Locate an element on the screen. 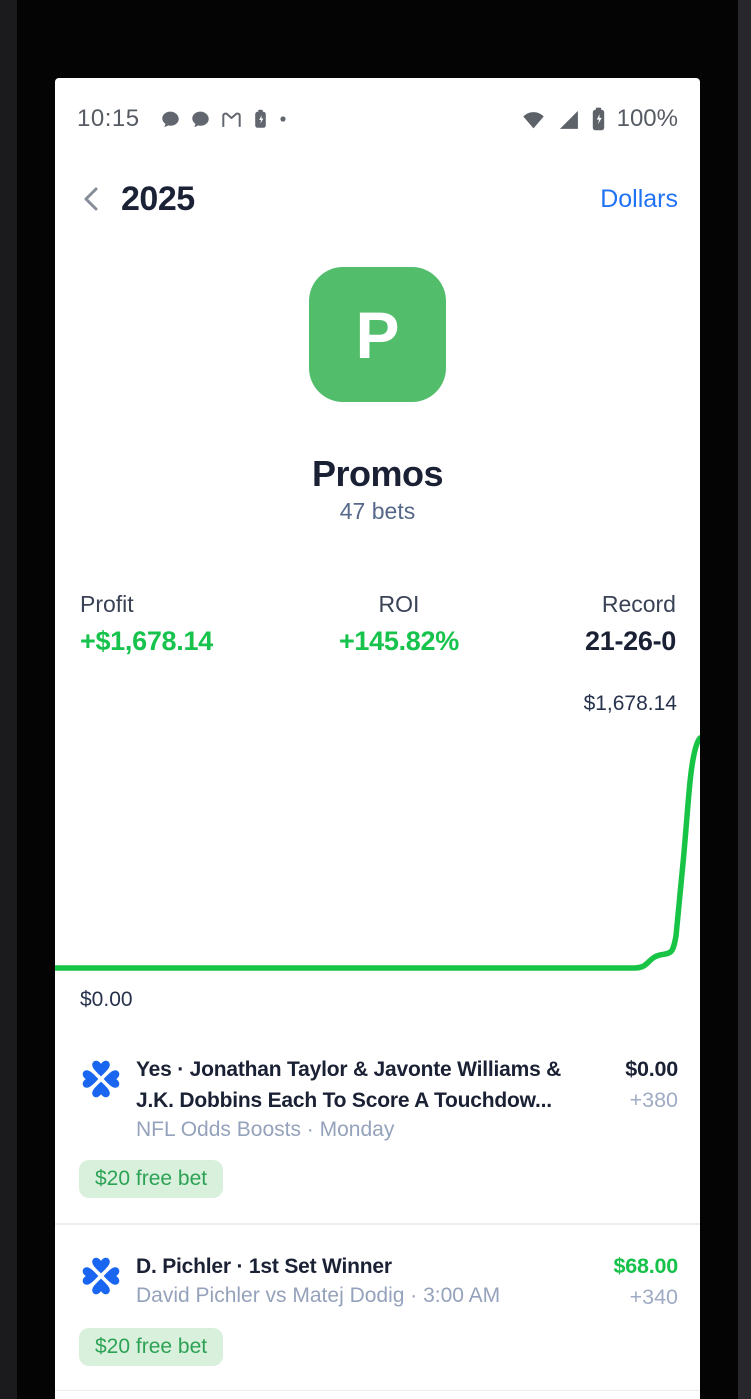  stat-profit-label: Profit is located at coordinates (107, 604).